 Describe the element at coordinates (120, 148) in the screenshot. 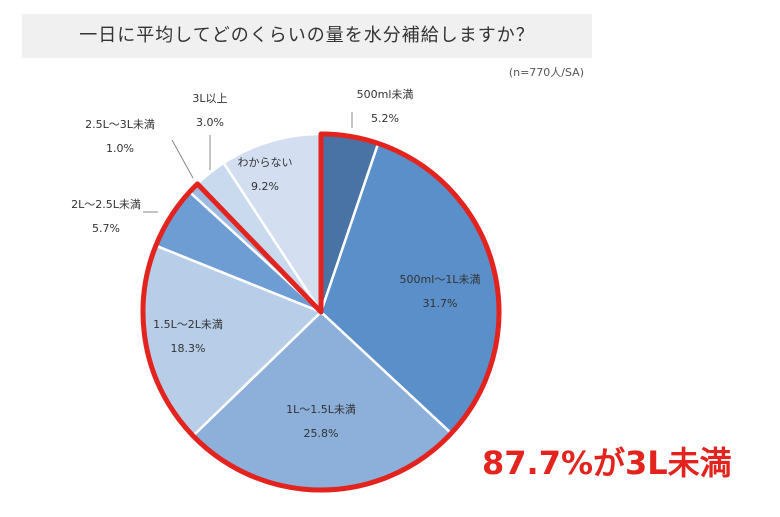

I see `slice-value-label: 1.0%` at that location.